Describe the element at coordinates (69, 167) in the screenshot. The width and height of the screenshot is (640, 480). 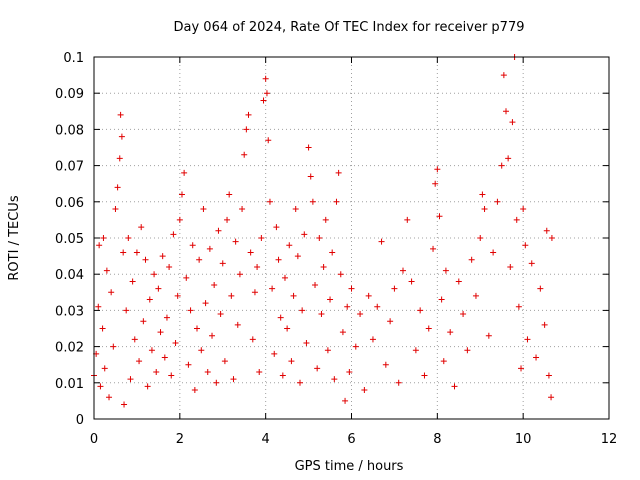
I see `y-tick-label: 0.07` at that location.